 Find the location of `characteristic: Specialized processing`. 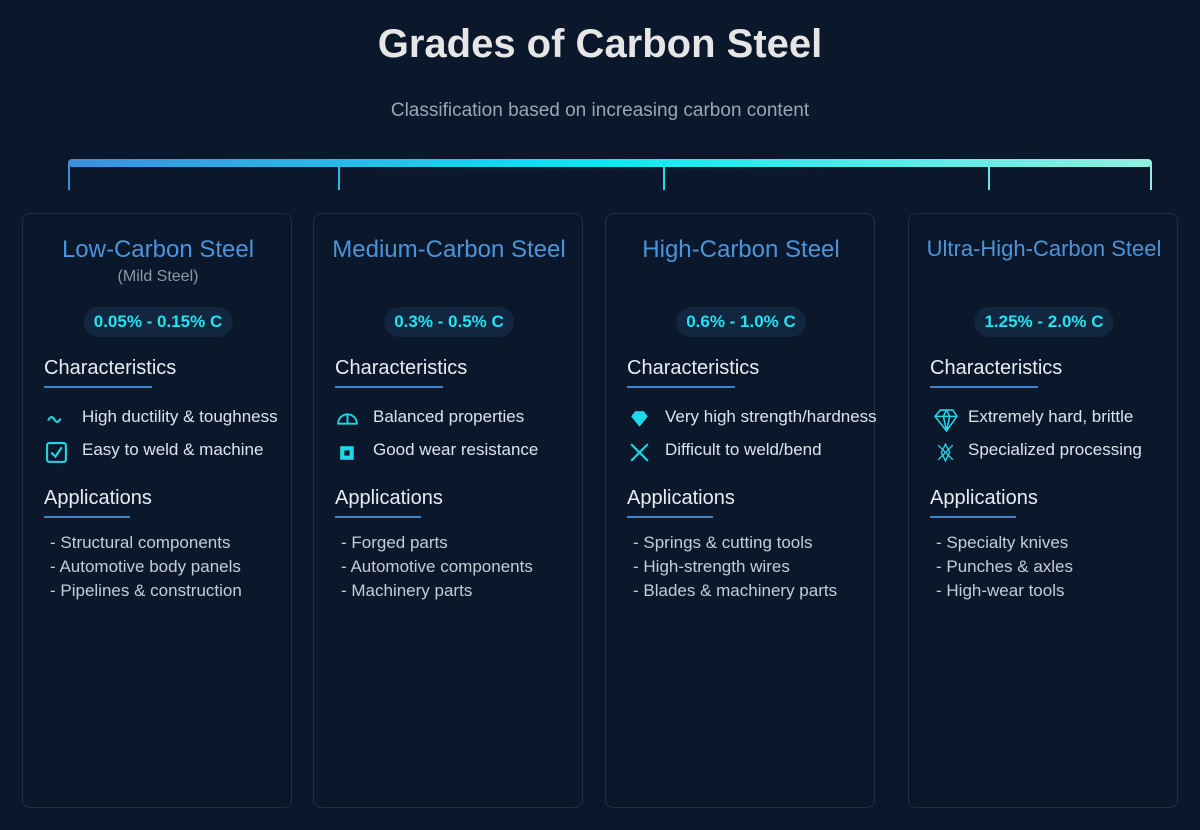

characteristic: Specialized processing is located at coordinates (1055, 449).